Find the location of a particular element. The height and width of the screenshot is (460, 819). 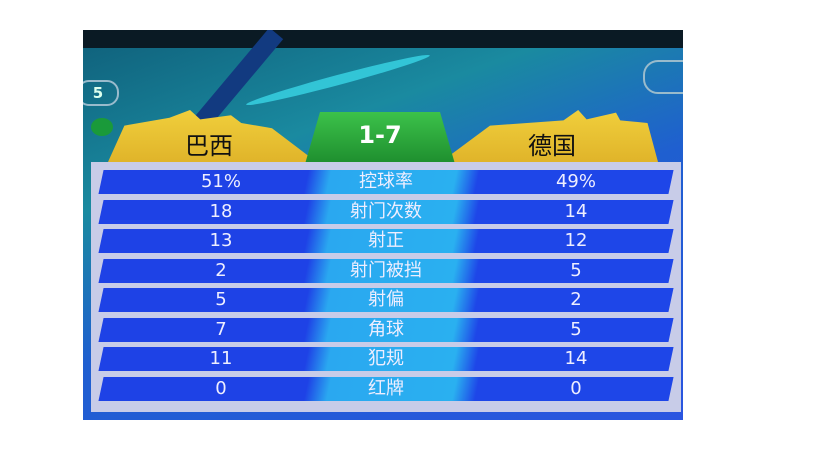

home-value: 7 is located at coordinates (221, 329).